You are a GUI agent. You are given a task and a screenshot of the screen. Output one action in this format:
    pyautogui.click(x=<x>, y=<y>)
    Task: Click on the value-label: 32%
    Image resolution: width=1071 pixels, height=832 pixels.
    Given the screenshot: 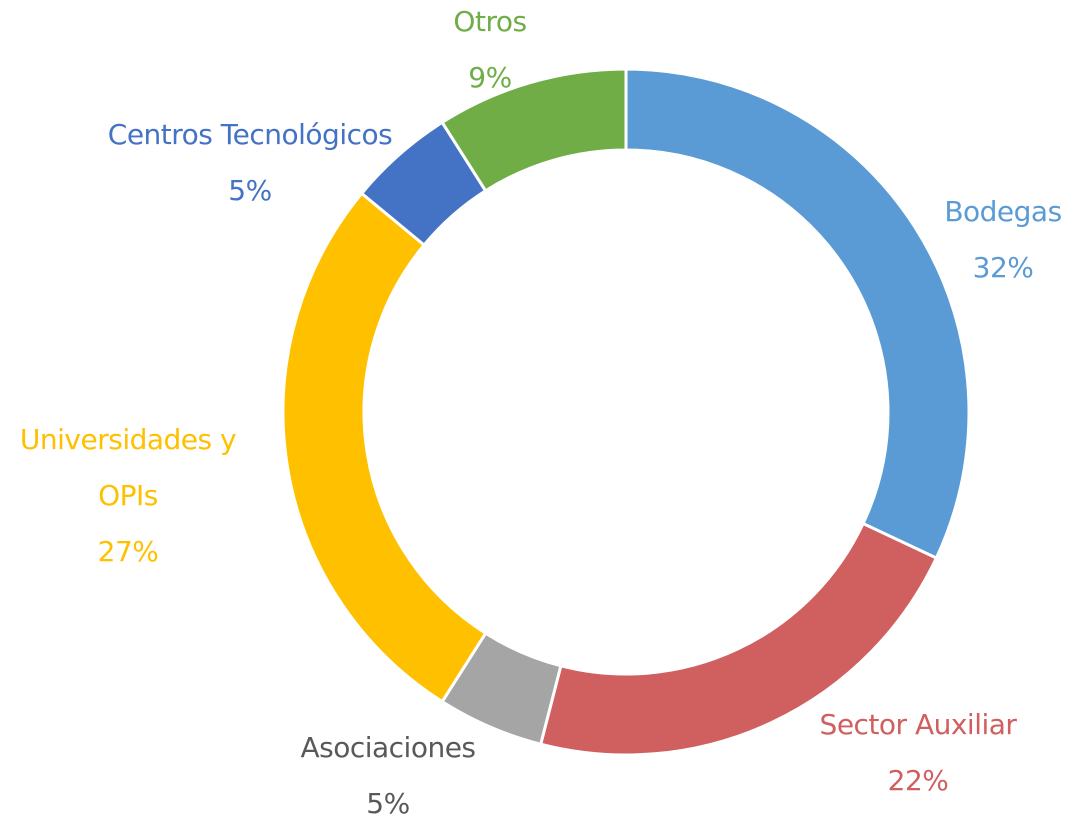 What is the action you would take?
    pyautogui.click(x=1003, y=267)
    